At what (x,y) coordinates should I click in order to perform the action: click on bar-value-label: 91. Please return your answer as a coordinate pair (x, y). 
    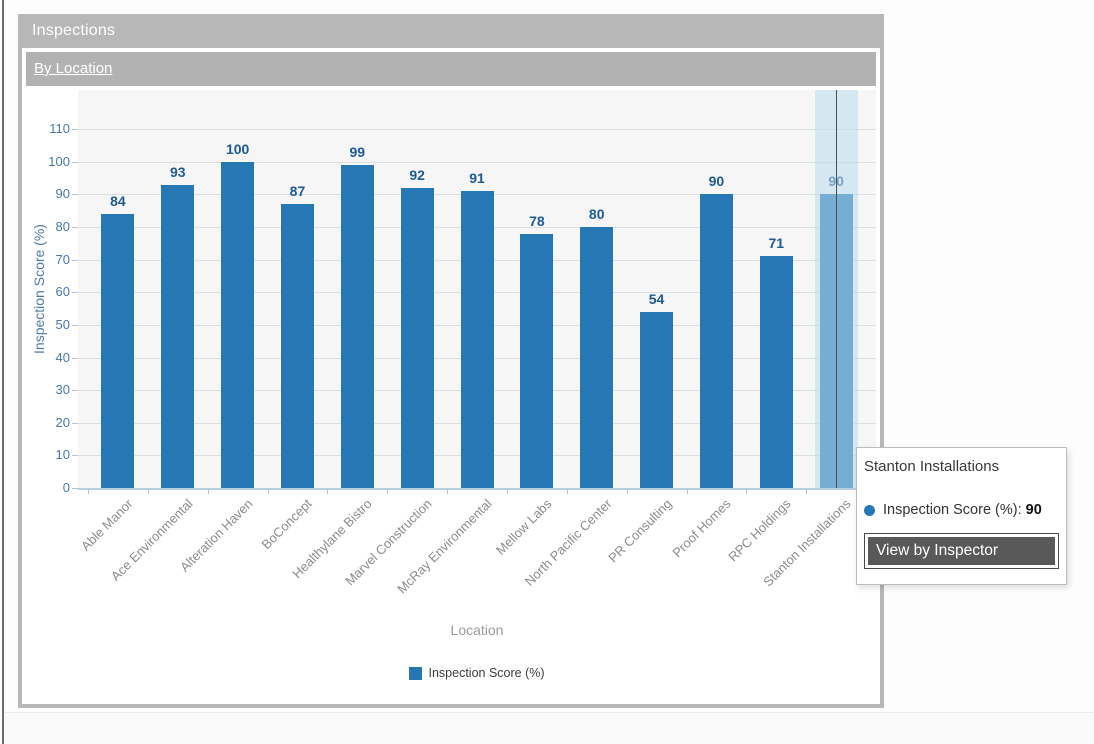
    Looking at the image, I should click on (477, 178).